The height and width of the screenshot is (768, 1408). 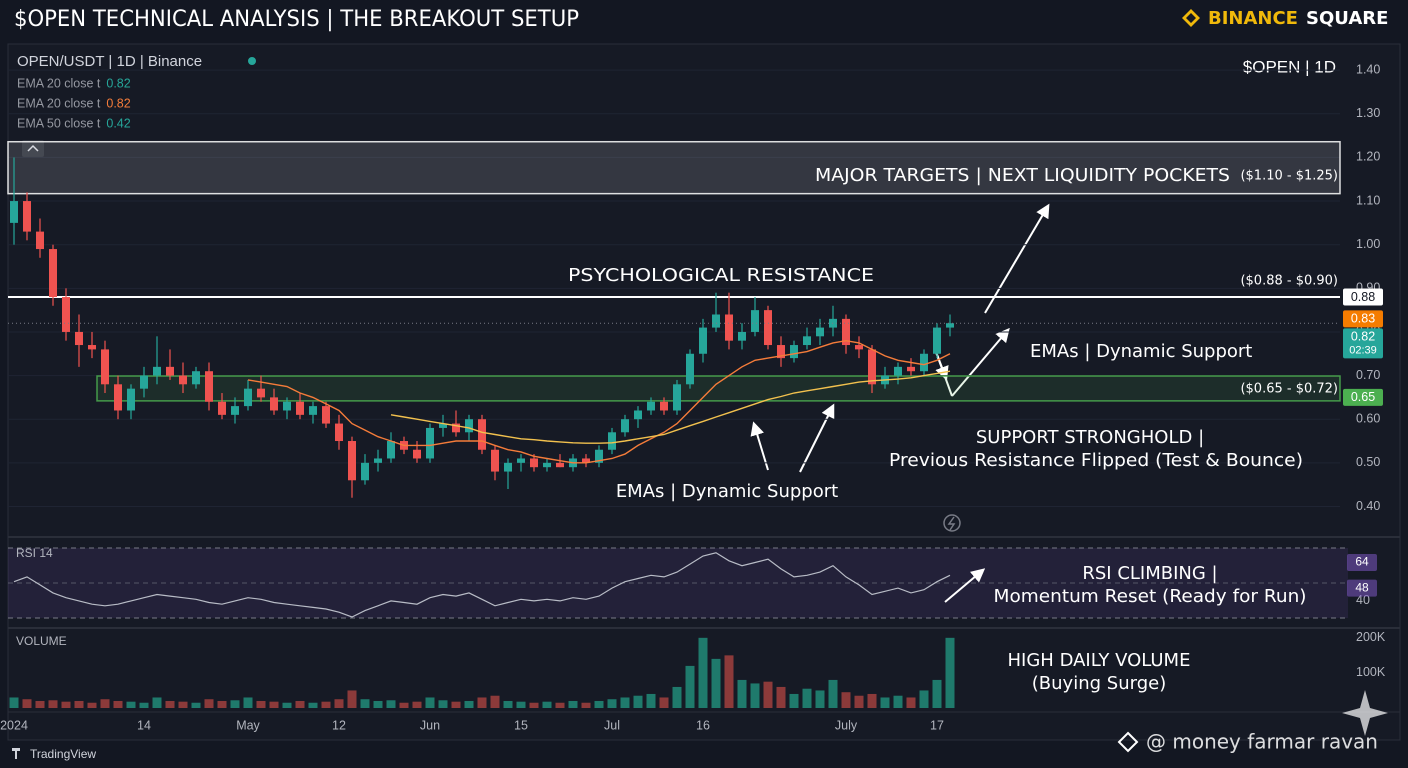 I want to click on annotation: HIGH DAILY VOLUME, so click(x=1099, y=660).